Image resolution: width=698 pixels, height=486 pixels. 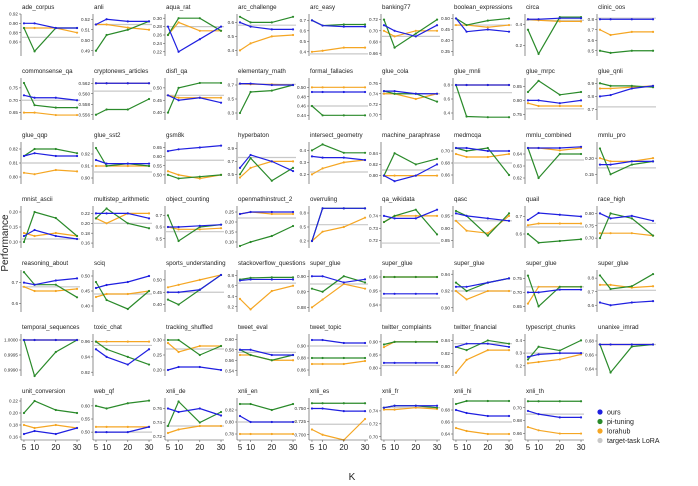 I want to click on panel-title: xnli_de, so click(x=176, y=391).